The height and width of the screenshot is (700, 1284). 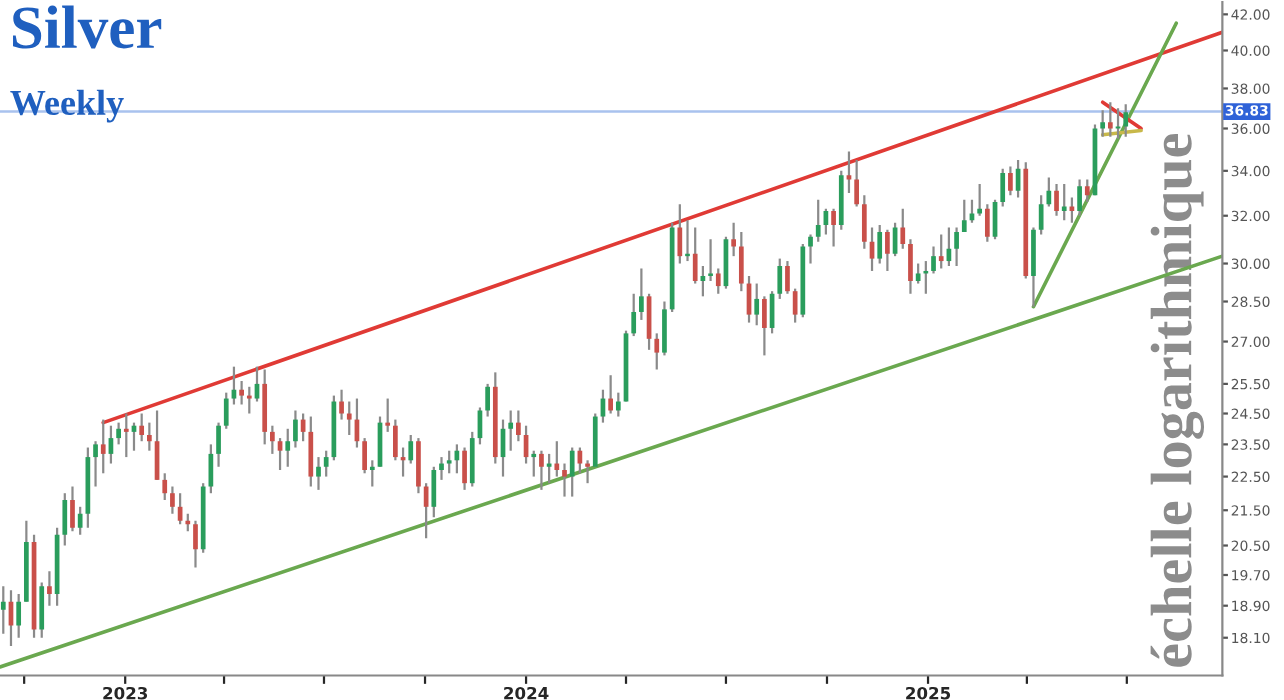 I want to click on text: Weekly, so click(x=67, y=106).